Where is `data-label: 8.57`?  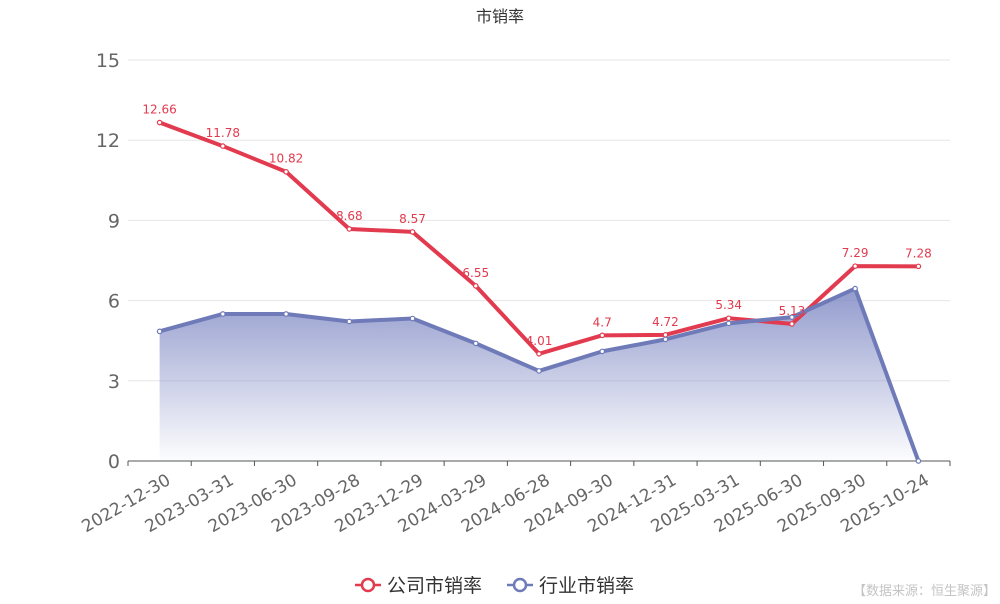
data-label: 8.57 is located at coordinates (412, 219).